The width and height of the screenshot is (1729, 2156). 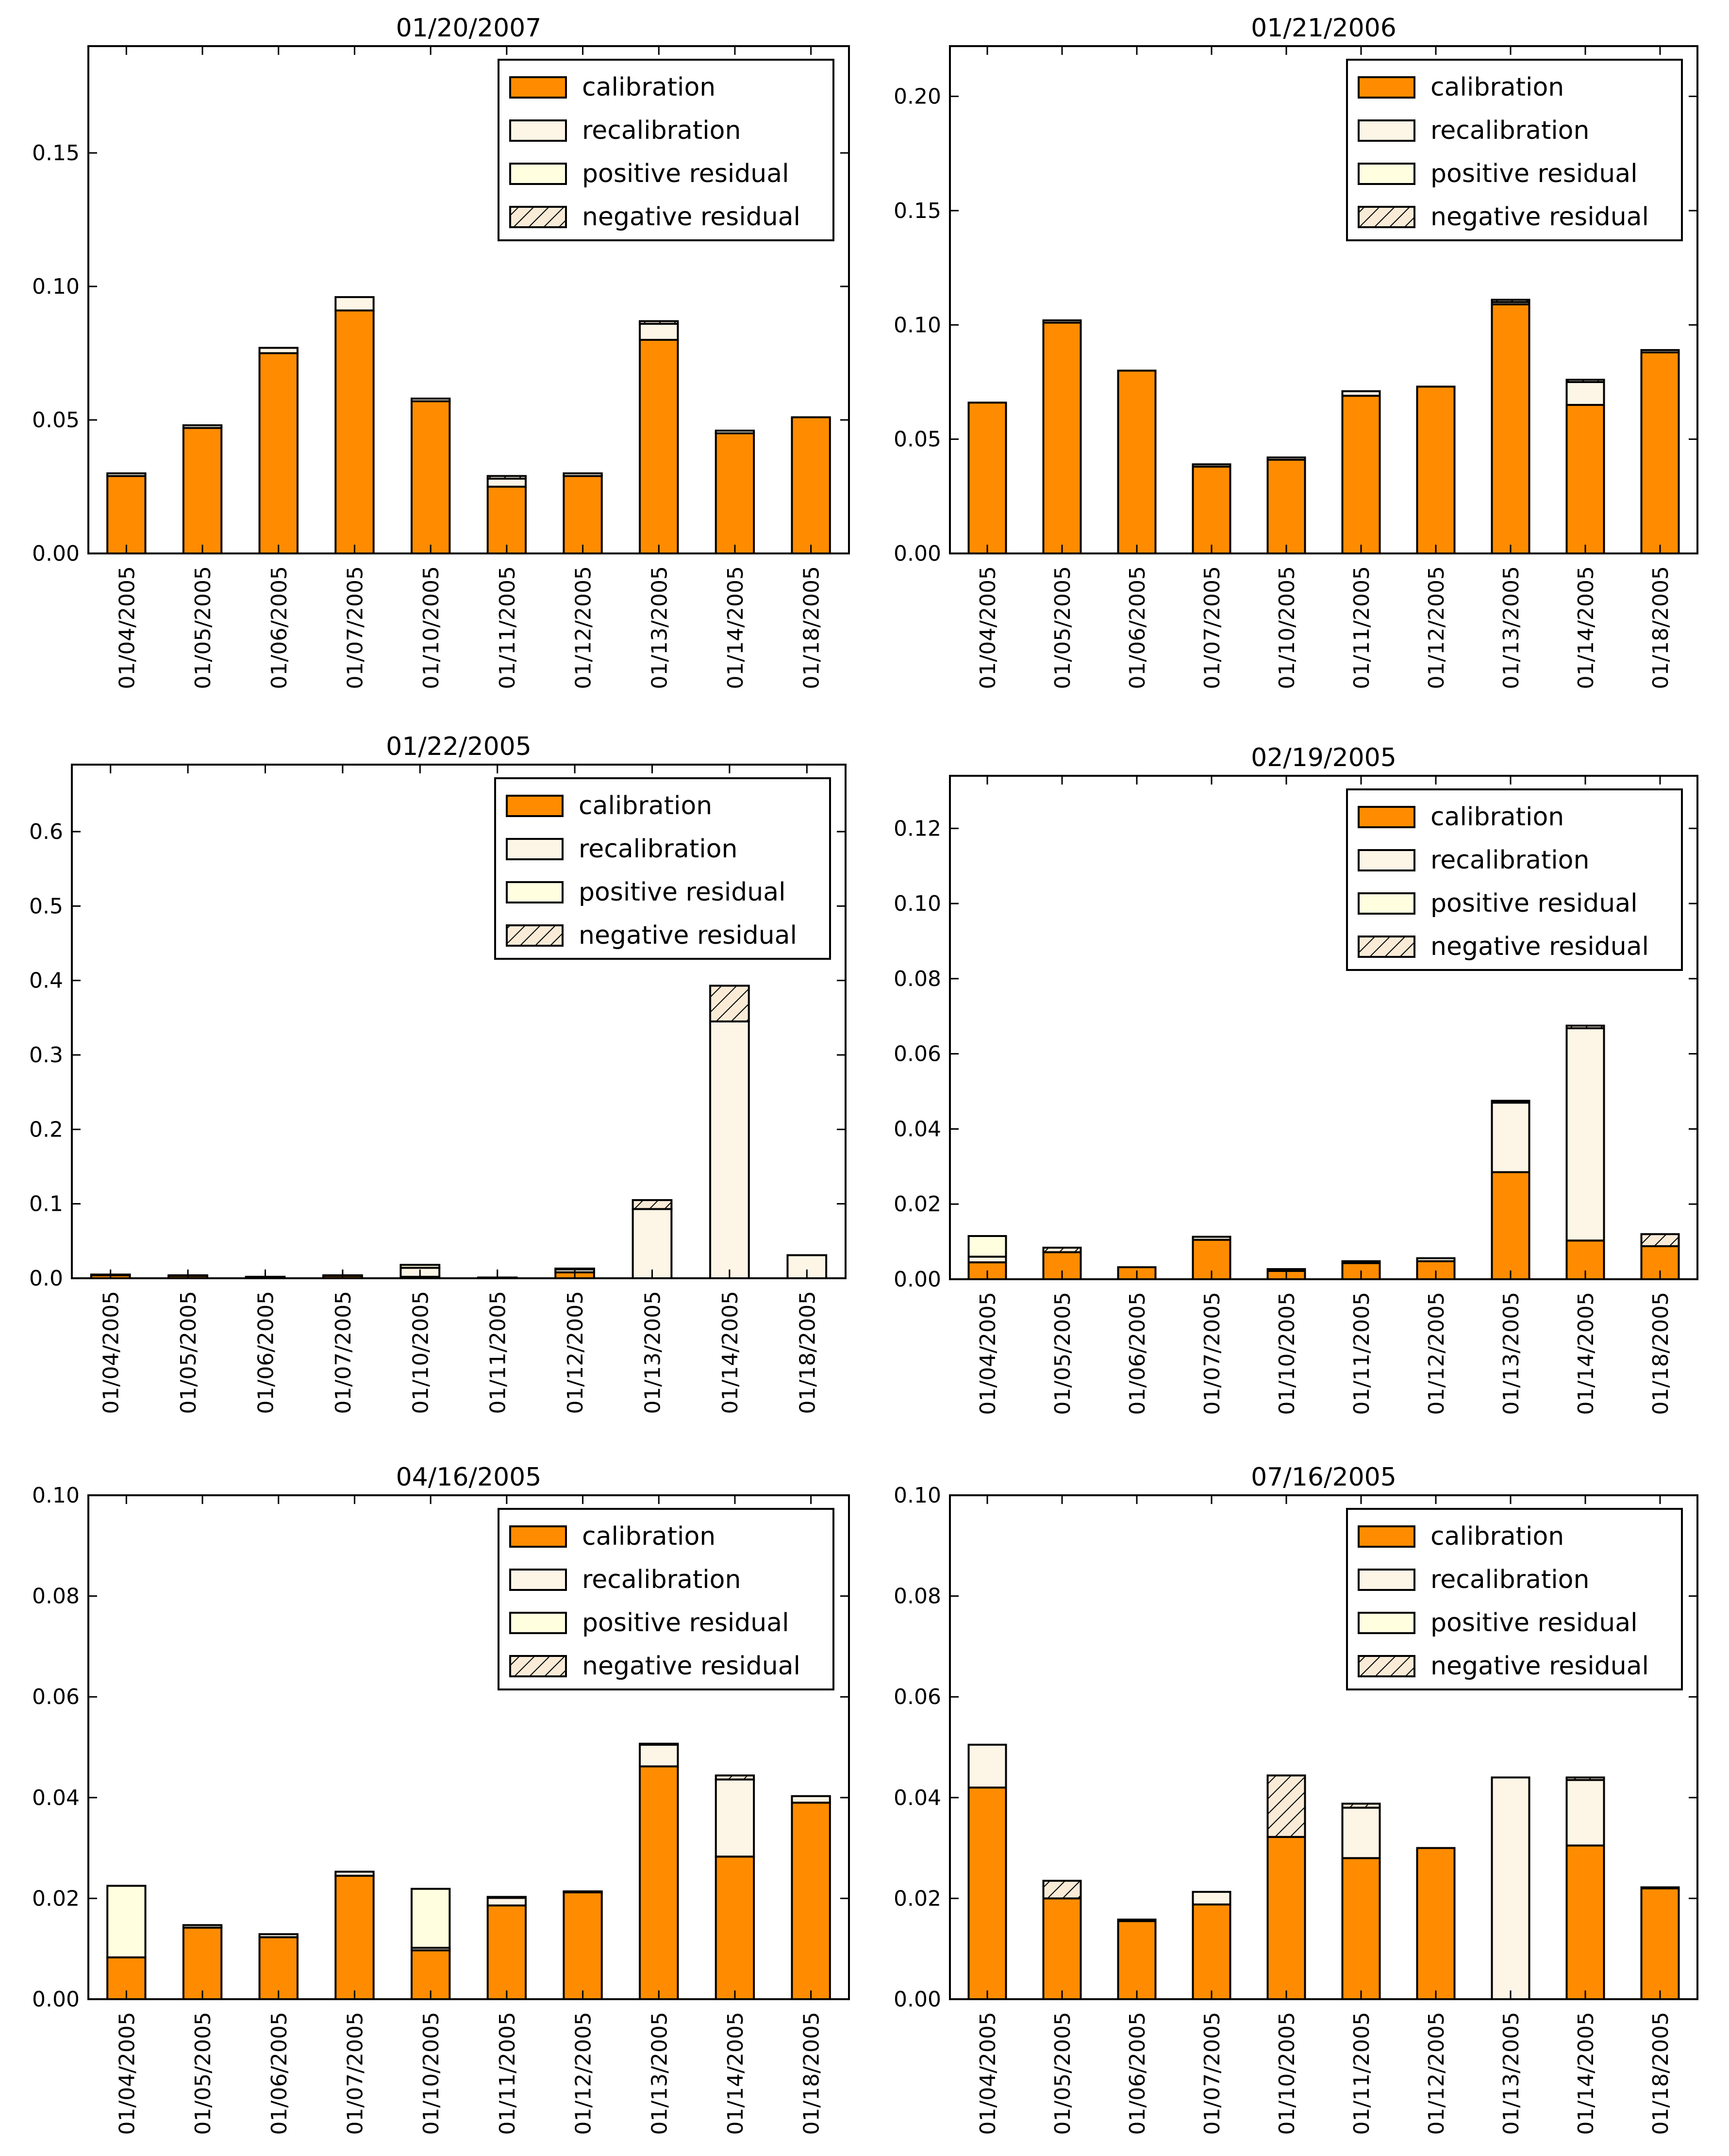 What do you see at coordinates (1062, 627) in the screenshot?
I see `x-tick-label: 01/05/2005` at bounding box center [1062, 627].